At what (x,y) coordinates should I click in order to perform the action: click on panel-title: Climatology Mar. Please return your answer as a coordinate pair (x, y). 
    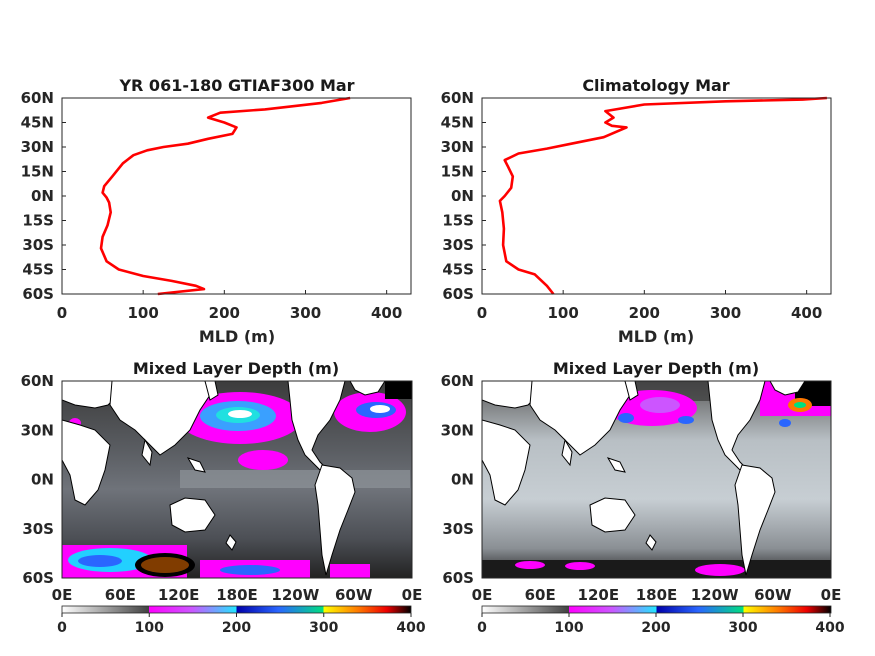
    Looking at the image, I should click on (655, 85).